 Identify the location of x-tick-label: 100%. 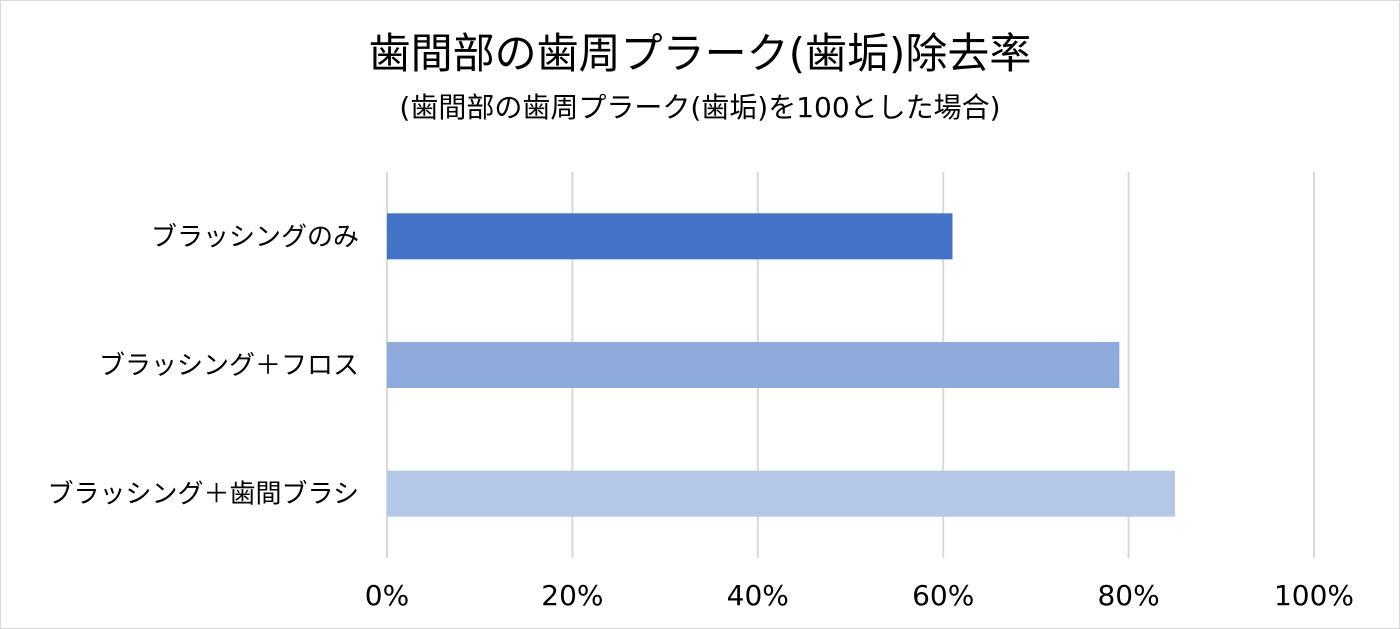
(1314, 595).